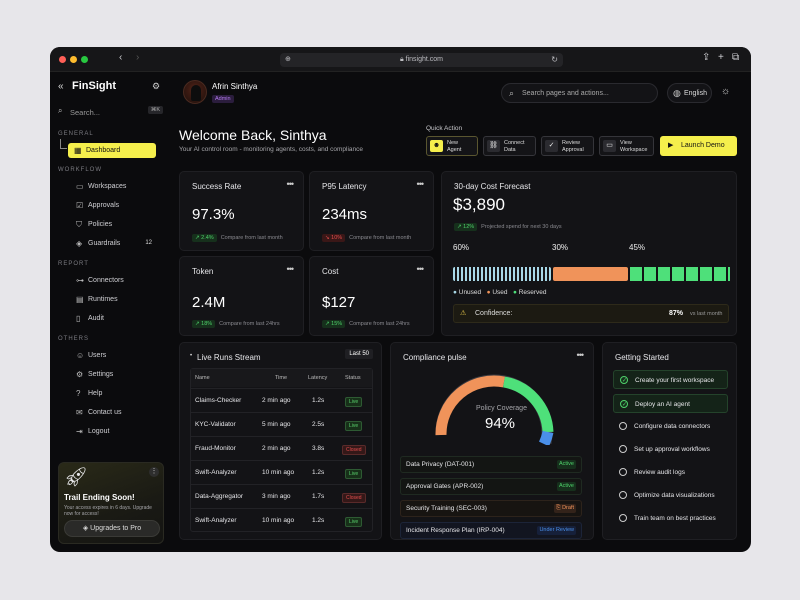  What do you see at coordinates (491, 464) in the screenshot?
I see `policy-item: Data Privacy (DAT-001) Active` at bounding box center [491, 464].